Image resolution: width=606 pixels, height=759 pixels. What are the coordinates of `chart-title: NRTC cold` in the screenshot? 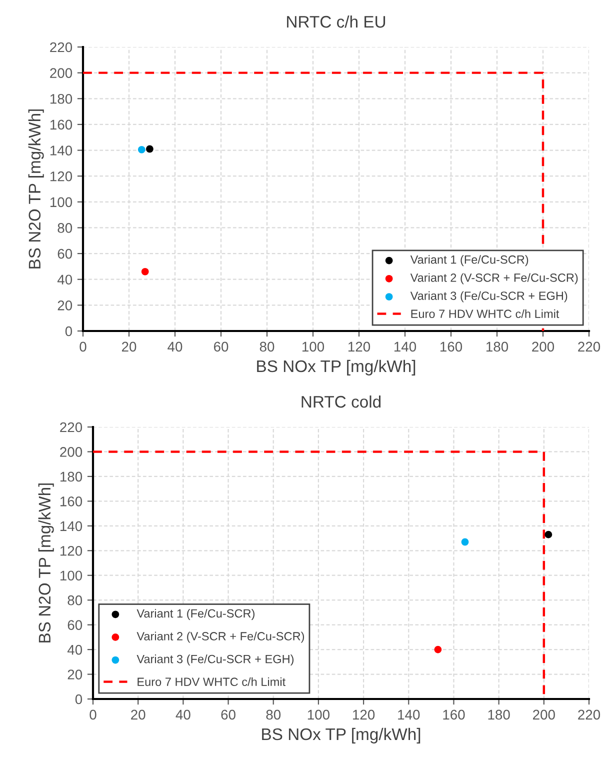 It's located at (341, 401).